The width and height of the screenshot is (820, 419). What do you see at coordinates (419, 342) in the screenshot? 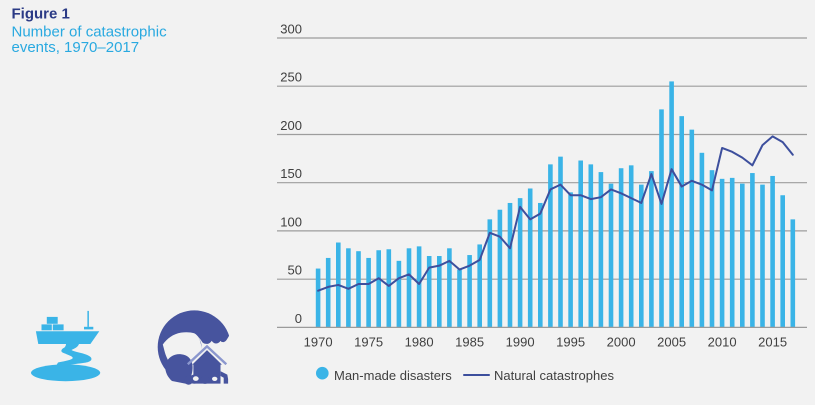
I see `svg-text: 1980` at bounding box center [419, 342].